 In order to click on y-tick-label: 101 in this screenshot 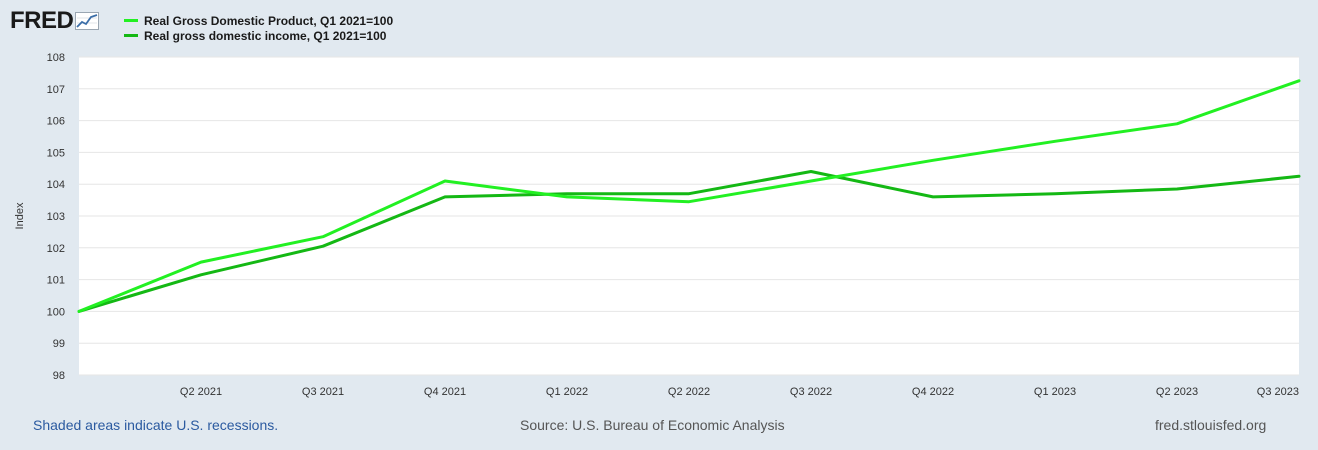, I will do `click(56, 281)`.